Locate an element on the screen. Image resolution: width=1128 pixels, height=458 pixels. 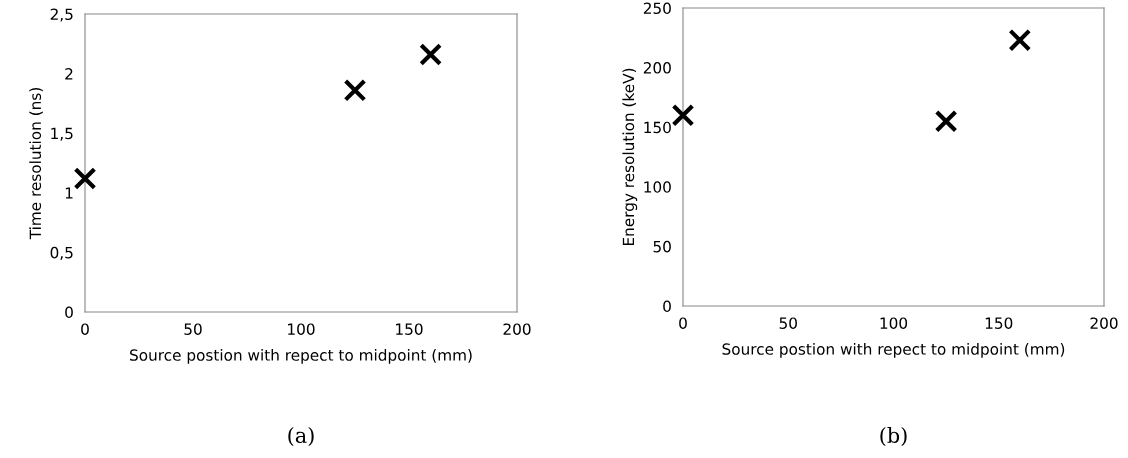
y-tick-label: 50 is located at coordinates (662, 246).